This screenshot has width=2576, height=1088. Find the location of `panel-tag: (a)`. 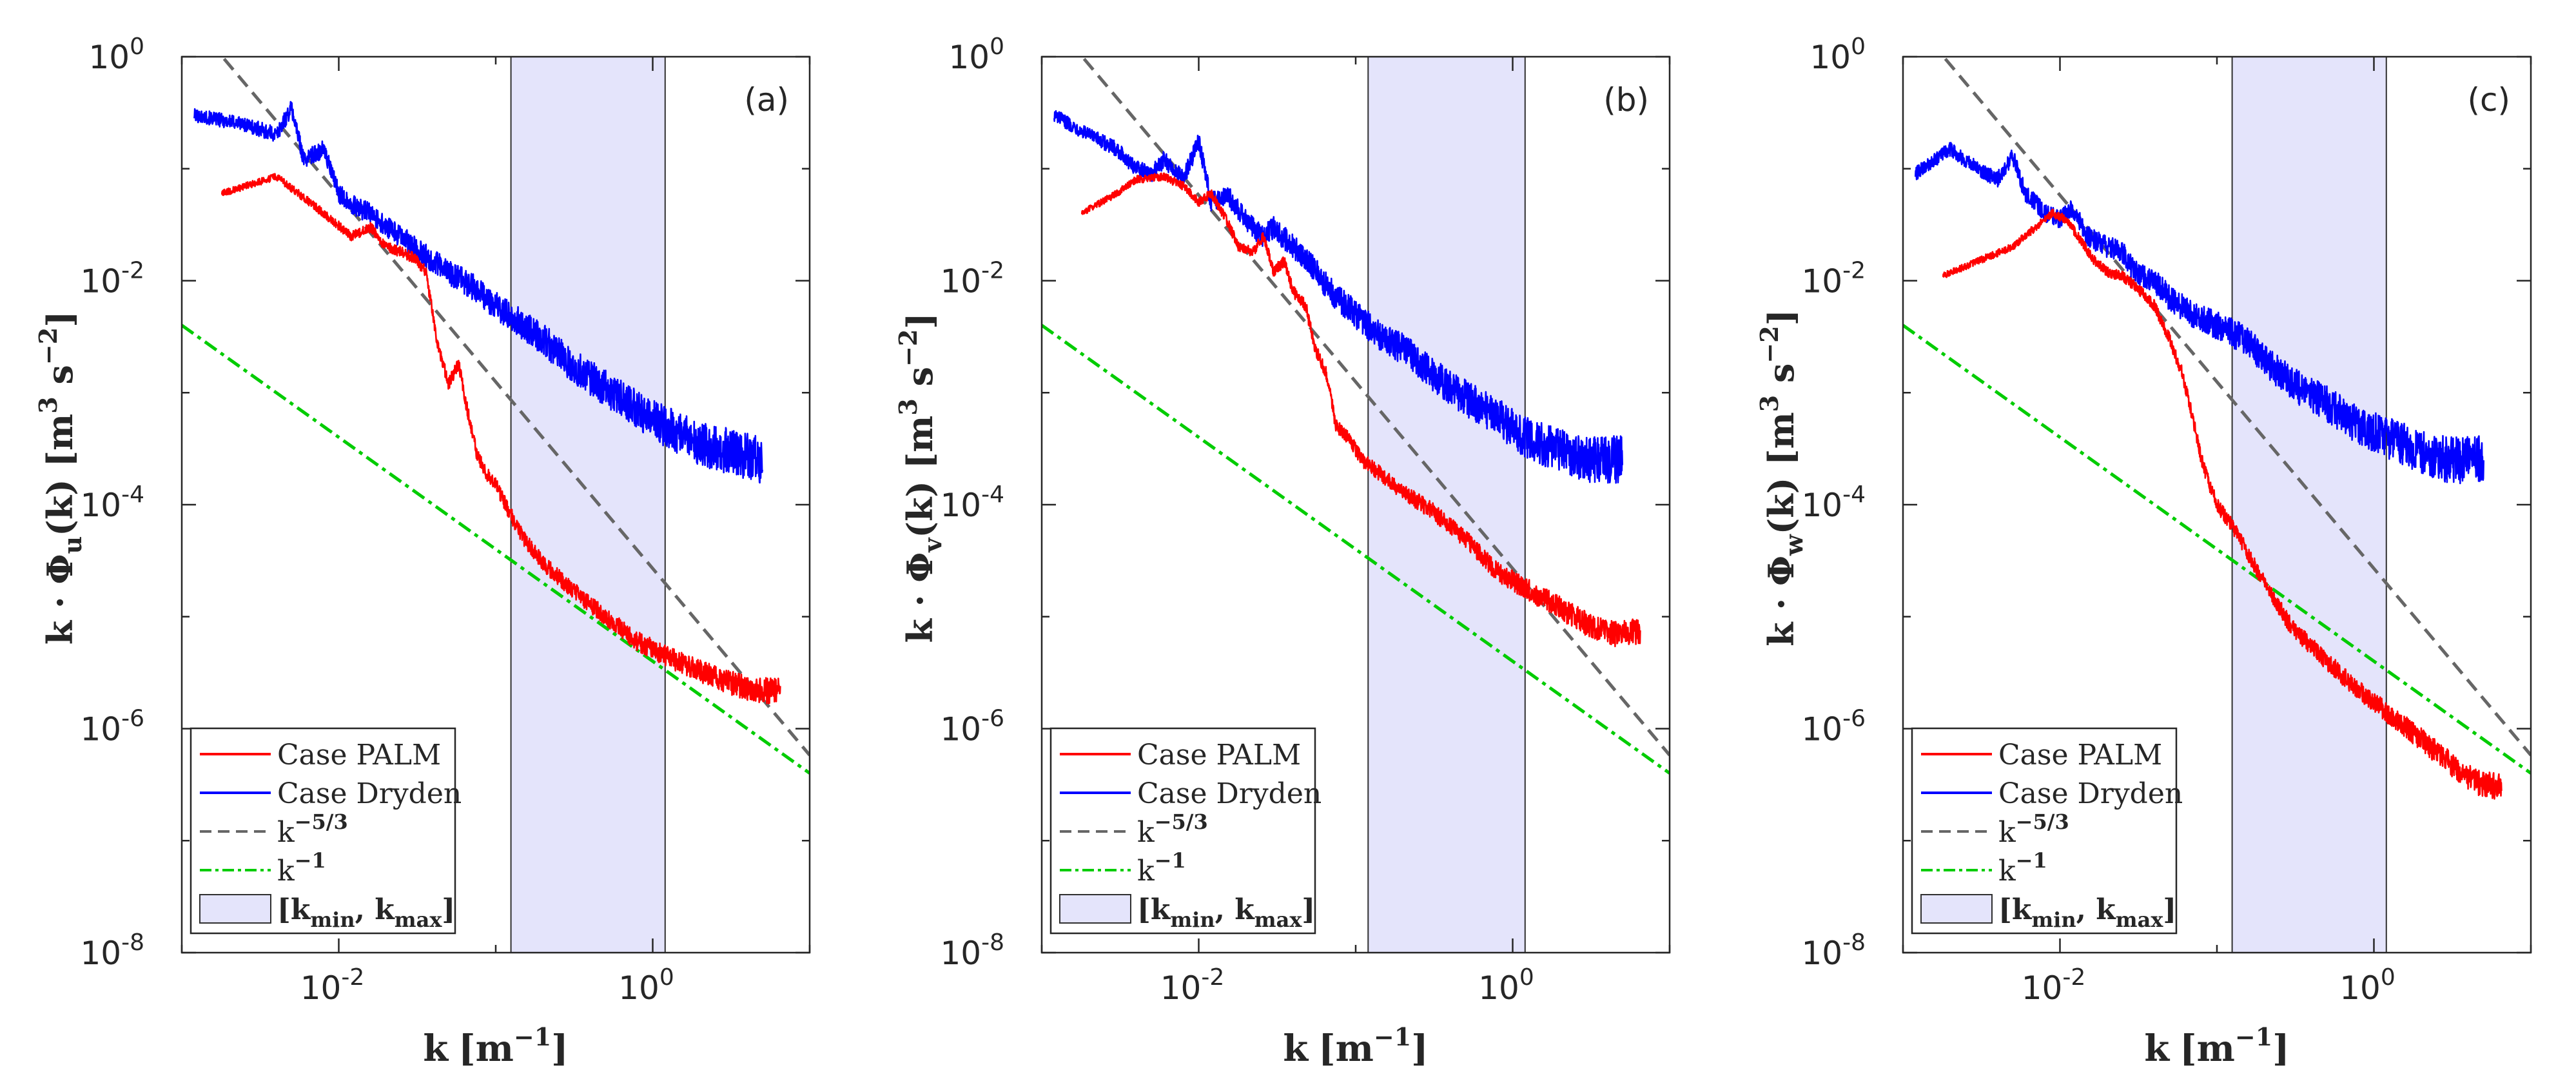

panel-tag: (a) is located at coordinates (766, 100).